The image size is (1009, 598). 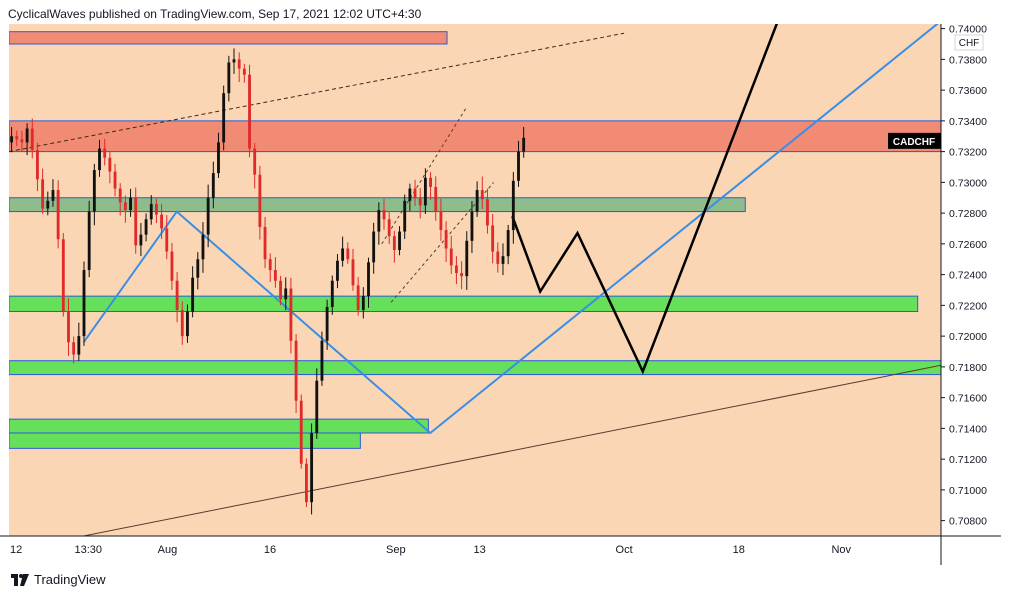 I want to click on currency-label: CHF, so click(x=969, y=42).